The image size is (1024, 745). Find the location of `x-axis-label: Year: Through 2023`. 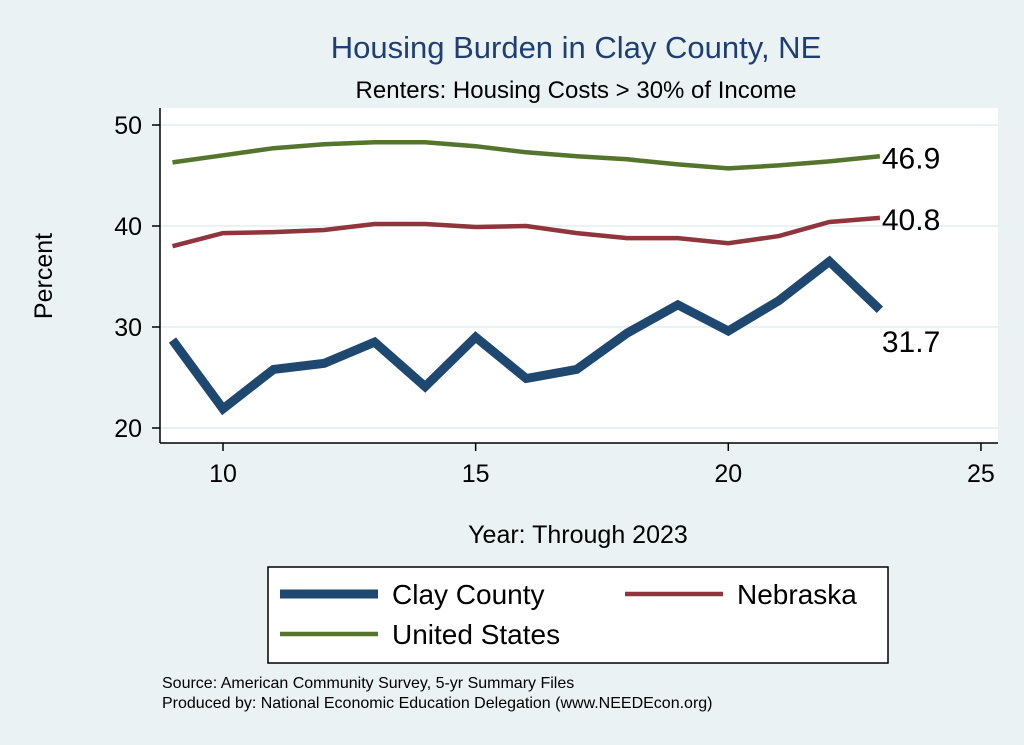

x-axis-label: Year: Through 2023 is located at coordinates (578, 535).